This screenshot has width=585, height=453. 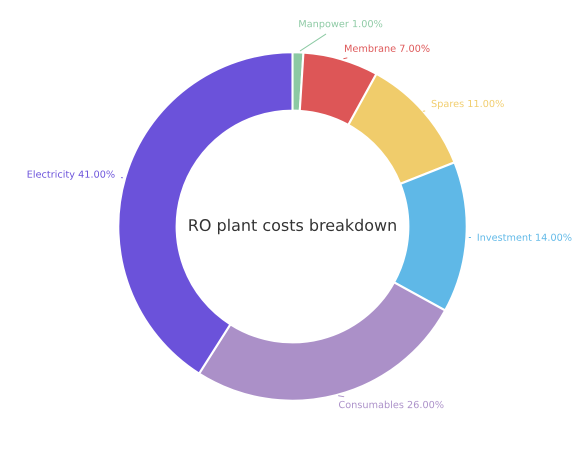 What do you see at coordinates (387, 48) in the screenshot?
I see `slice-label: Membrane 7.00%` at bounding box center [387, 48].